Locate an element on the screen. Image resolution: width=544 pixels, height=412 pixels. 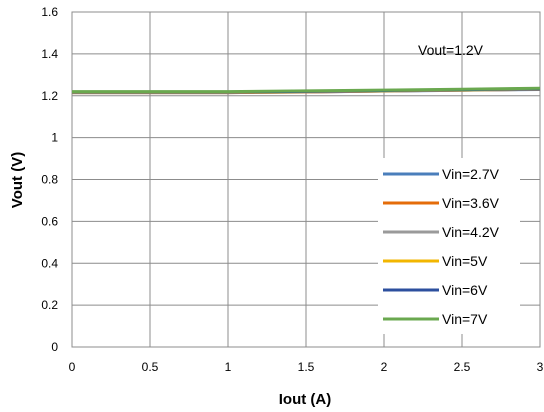
x-tick-label: 0.5 is located at coordinates (150, 367).